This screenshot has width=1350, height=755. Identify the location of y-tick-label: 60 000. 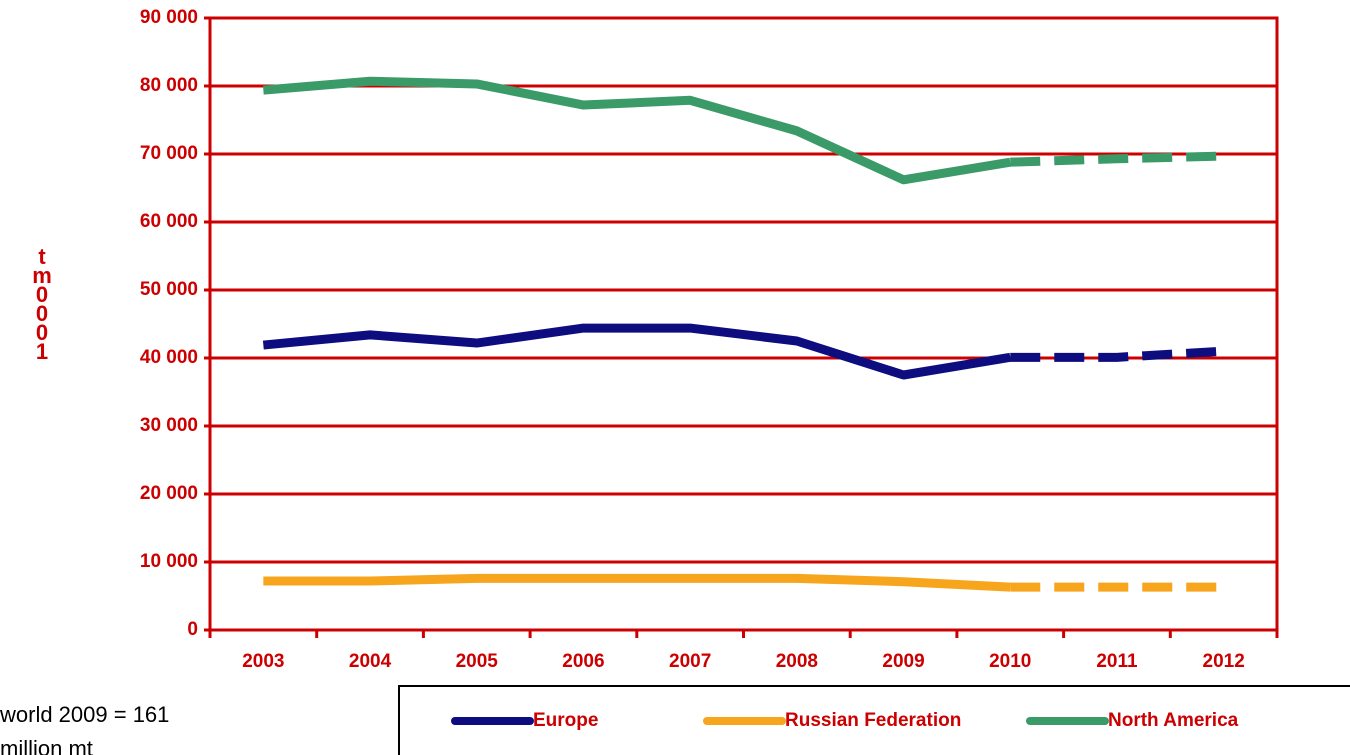
(169, 221).